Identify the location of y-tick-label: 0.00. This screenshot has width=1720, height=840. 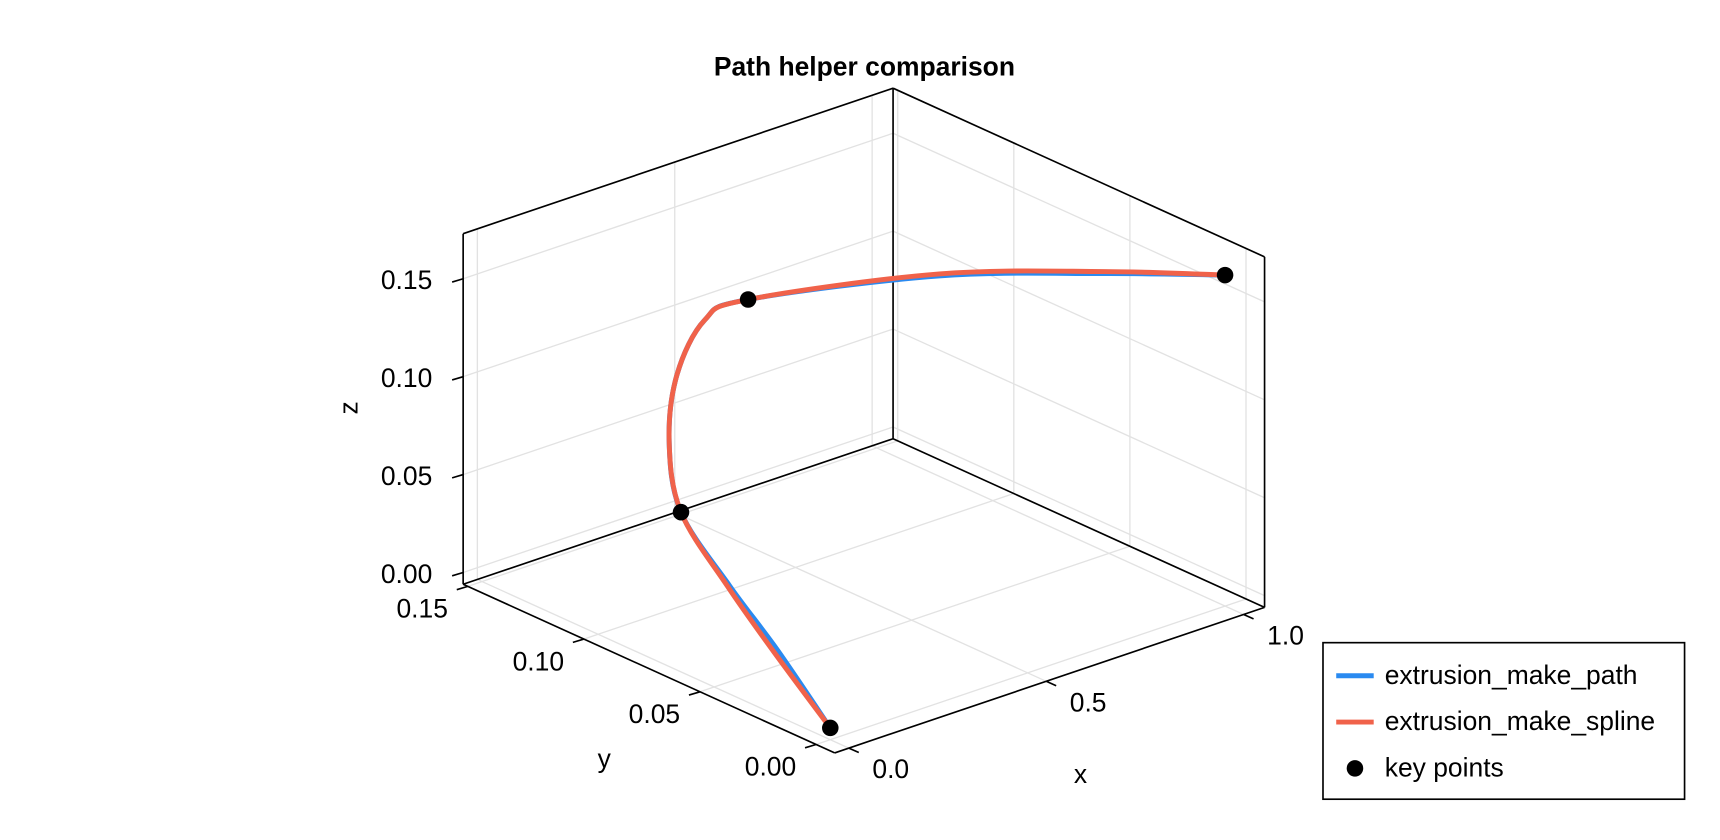
(770, 767).